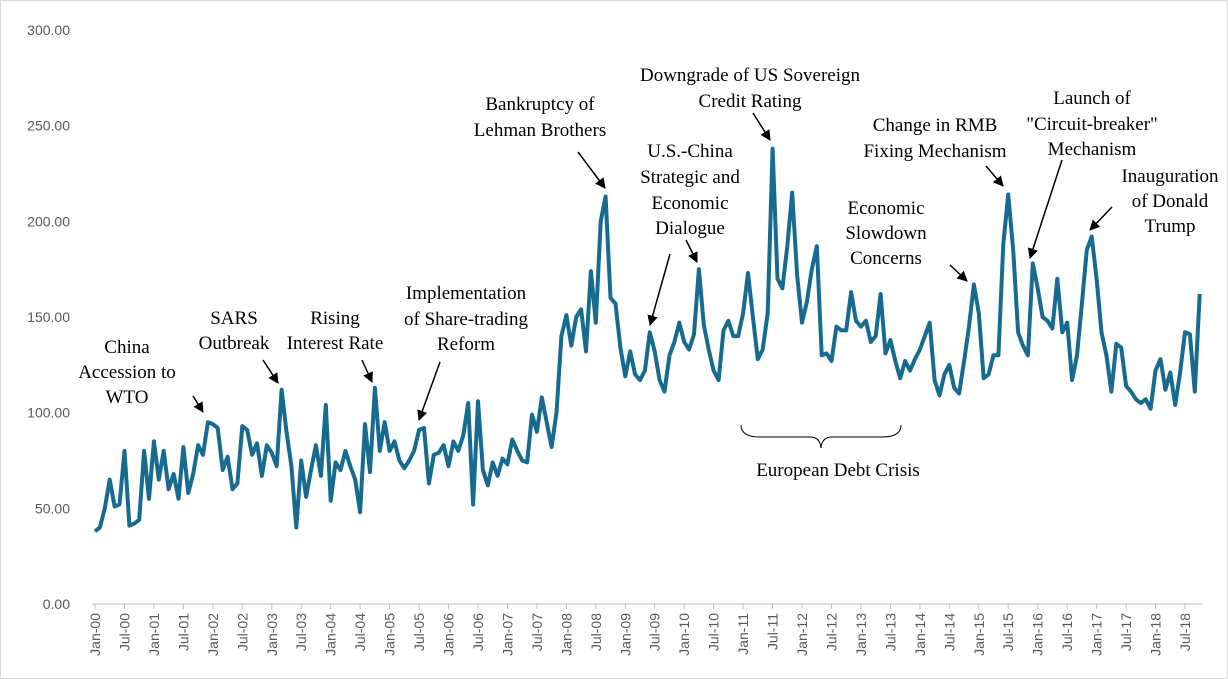 The width and height of the screenshot is (1228, 679). What do you see at coordinates (1097, 634) in the screenshot?
I see `x-tick-label: Jan-17` at bounding box center [1097, 634].